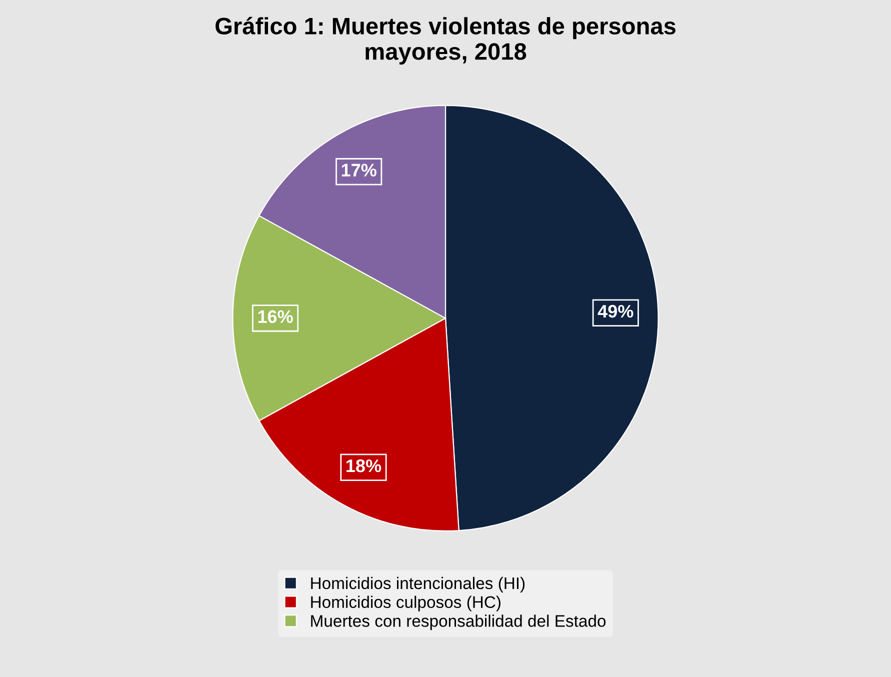 The width and height of the screenshot is (891, 677). Describe the element at coordinates (446, 40) in the screenshot. I see `chart-title: Gráfico 1: Muertes violentas de personas mayores, 2018` at that location.